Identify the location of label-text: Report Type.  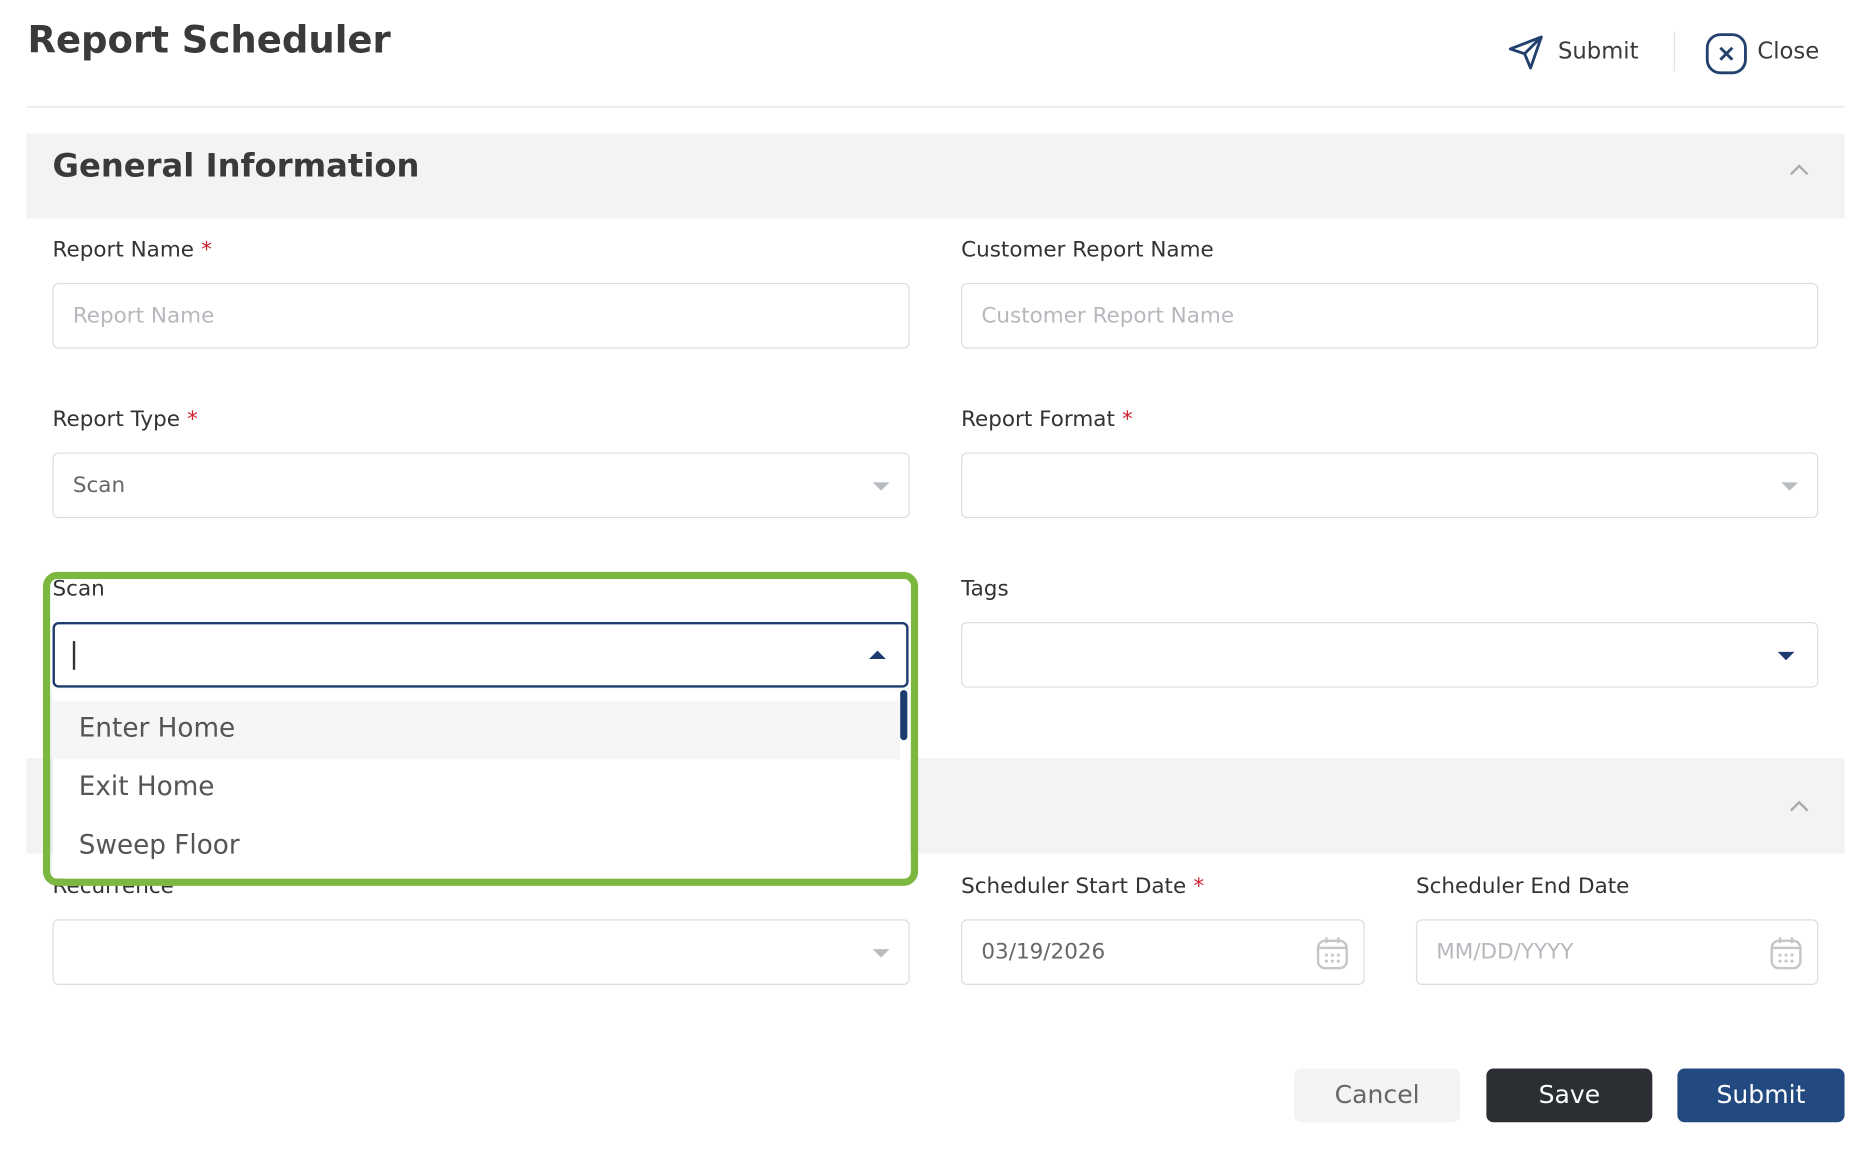
(116, 420).